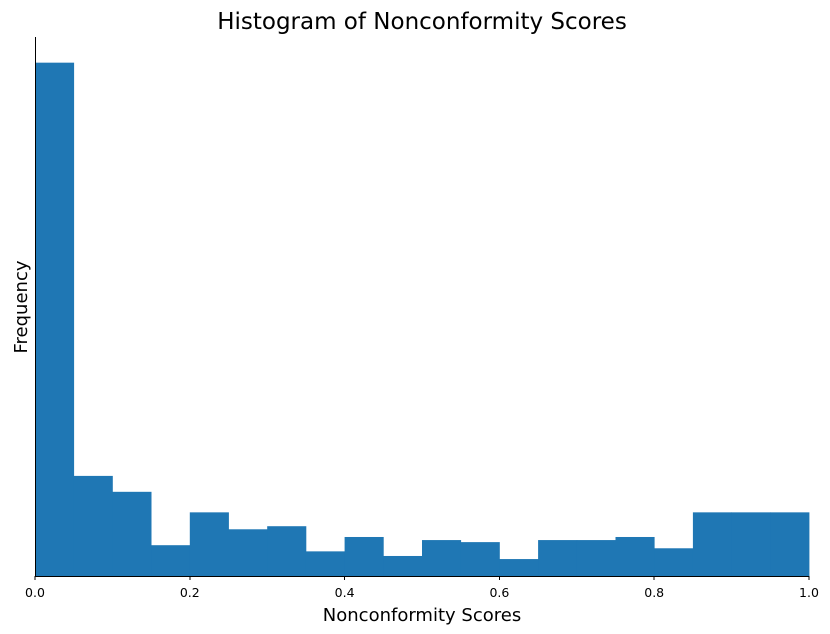 The height and width of the screenshot is (634, 830). What do you see at coordinates (499, 592) in the screenshot?
I see `x-tick-label-3: 0.6` at bounding box center [499, 592].